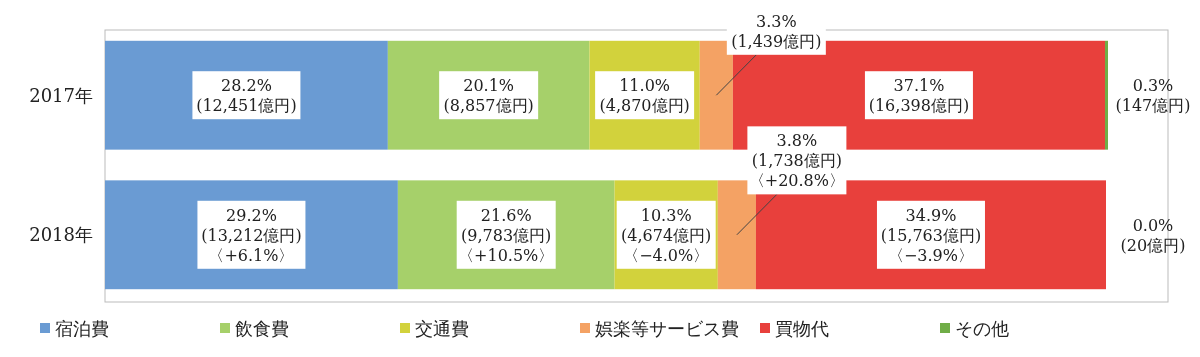 This screenshot has height=357, width=1200. Describe the element at coordinates (797, 160) in the screenshot. I see `data-label: 3.8% (1,738億円) 〈+20.8%〉` at that location.